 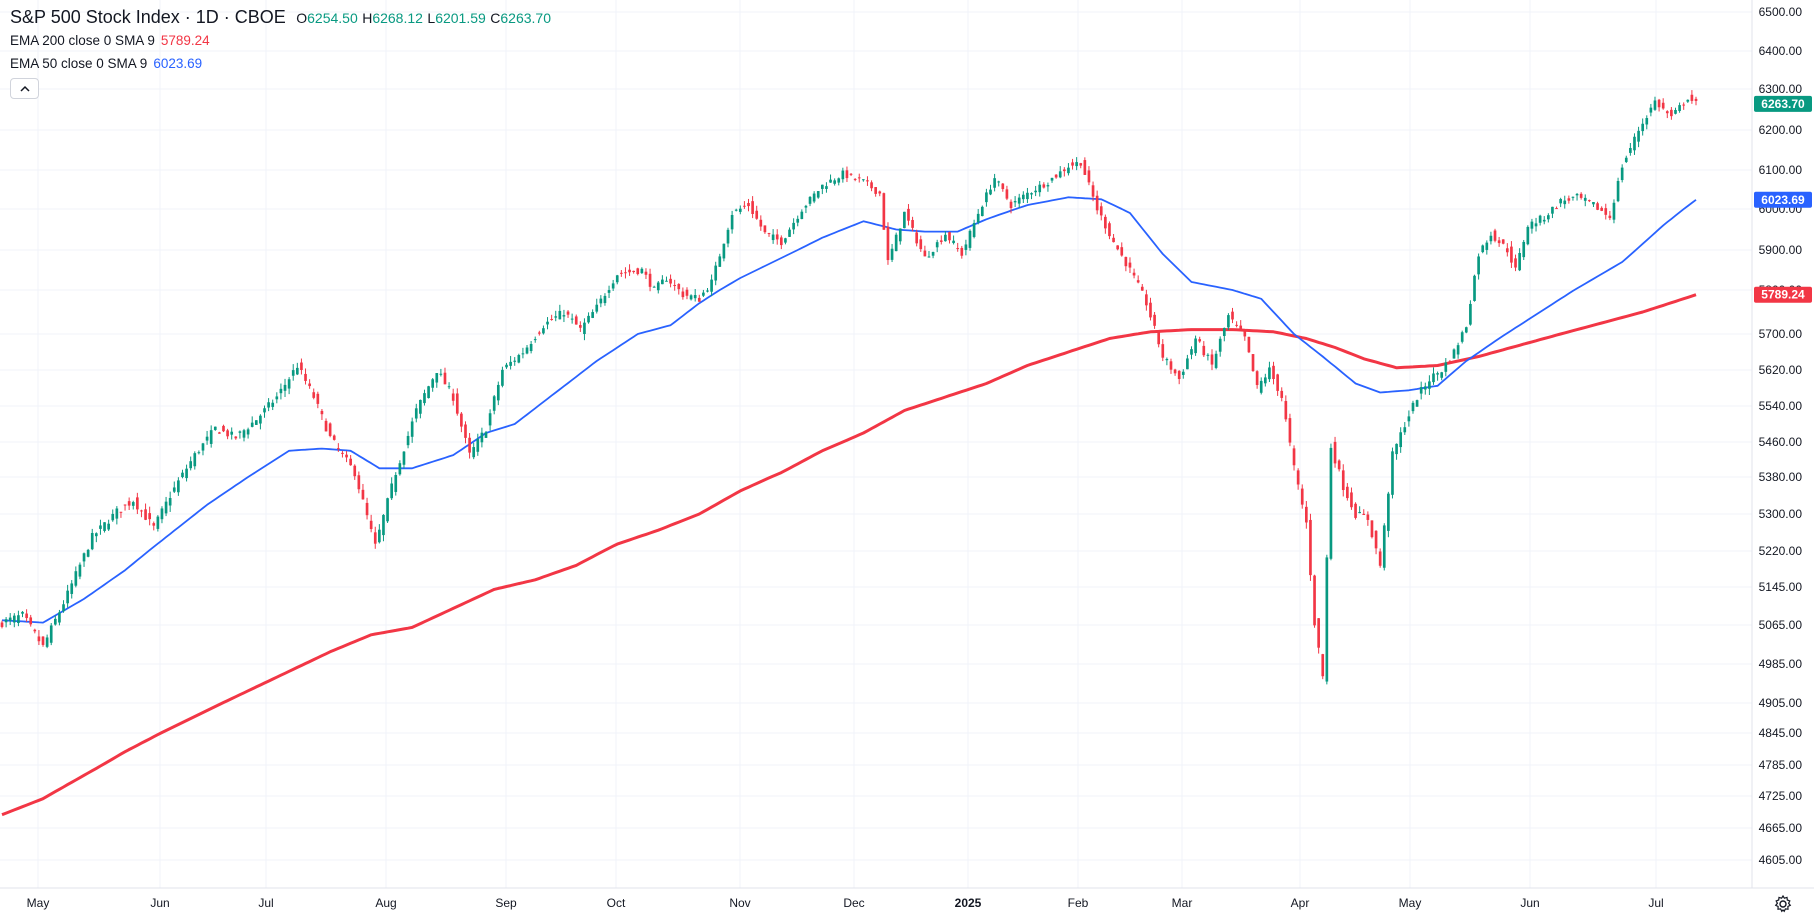 What do you see at coordinates (1783, 904) in the screenshot?
I see `chart-settings-button` at bounding box center [1783, 904].